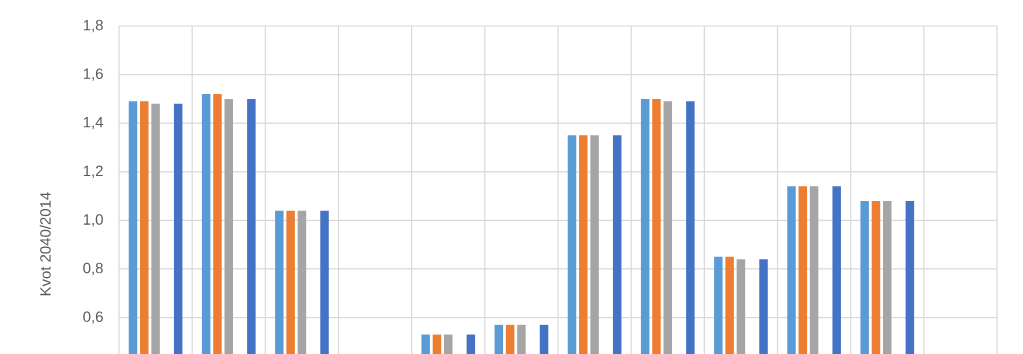  What do you see at coordinates (93, 74) in the screenshot?
I see `y-tick-label: 1,6` at bounding box center [93, 74].